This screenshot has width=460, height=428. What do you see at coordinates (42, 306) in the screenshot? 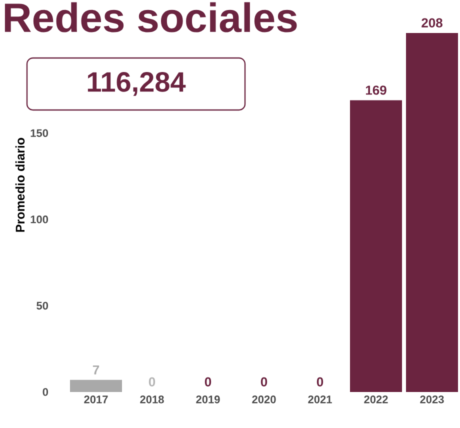
I see `y-tick-label: 50` at bounding box center [42, 306].